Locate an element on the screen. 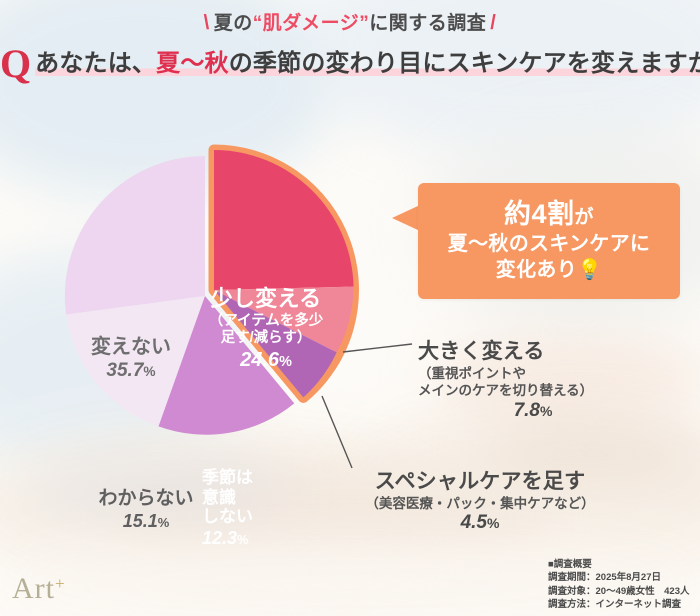  callout-line1-main: 約4割 is located at coordinates (539, 214).